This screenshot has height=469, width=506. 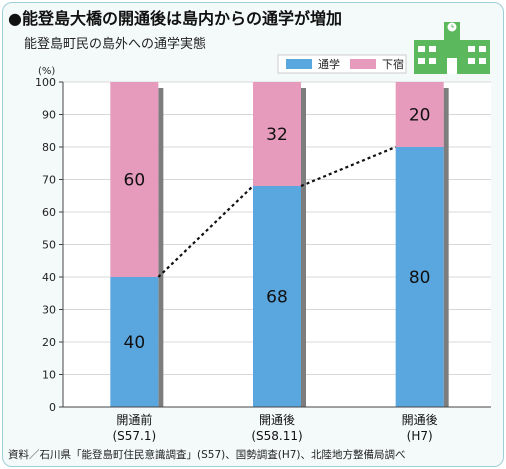 What do you see at coordinates (420, 436) in the screenshot?
I see `x-tick-label-period: (H7)` at bounding box center [420, 436].